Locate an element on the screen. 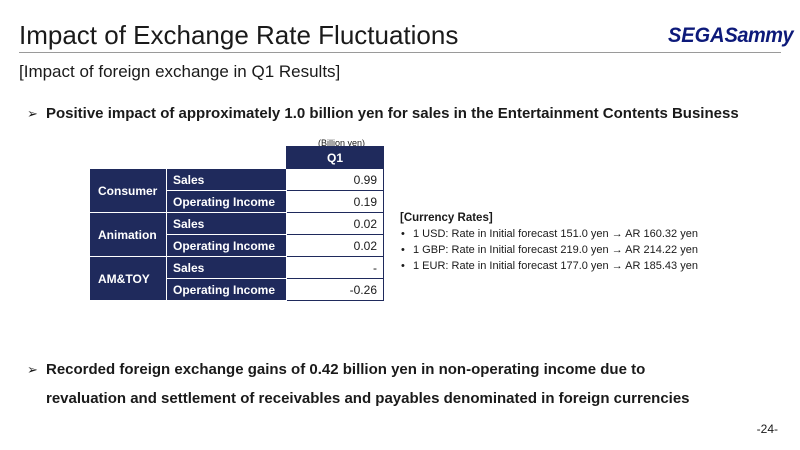 The height and width of the screenshot is (450, 800). segment-label: AM&TOY is located at coordinates (128, 278).